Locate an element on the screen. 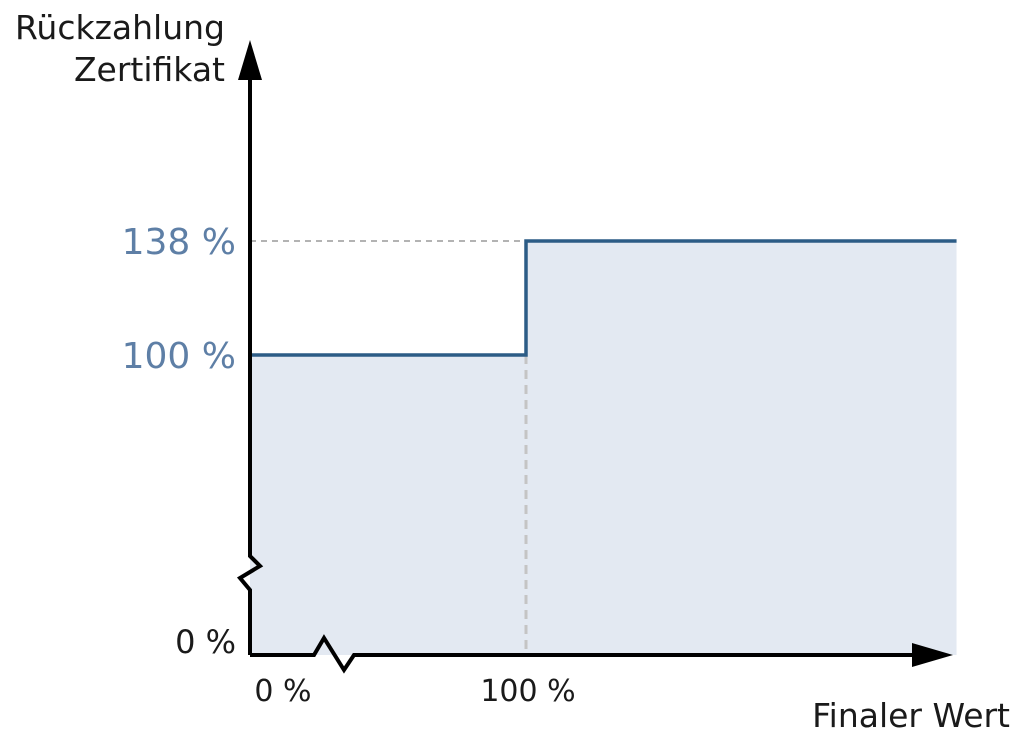 The width and height of the screenshot is (1015, 731). x-axis-label: Finaler Wert is located at coordinates (911, 713).